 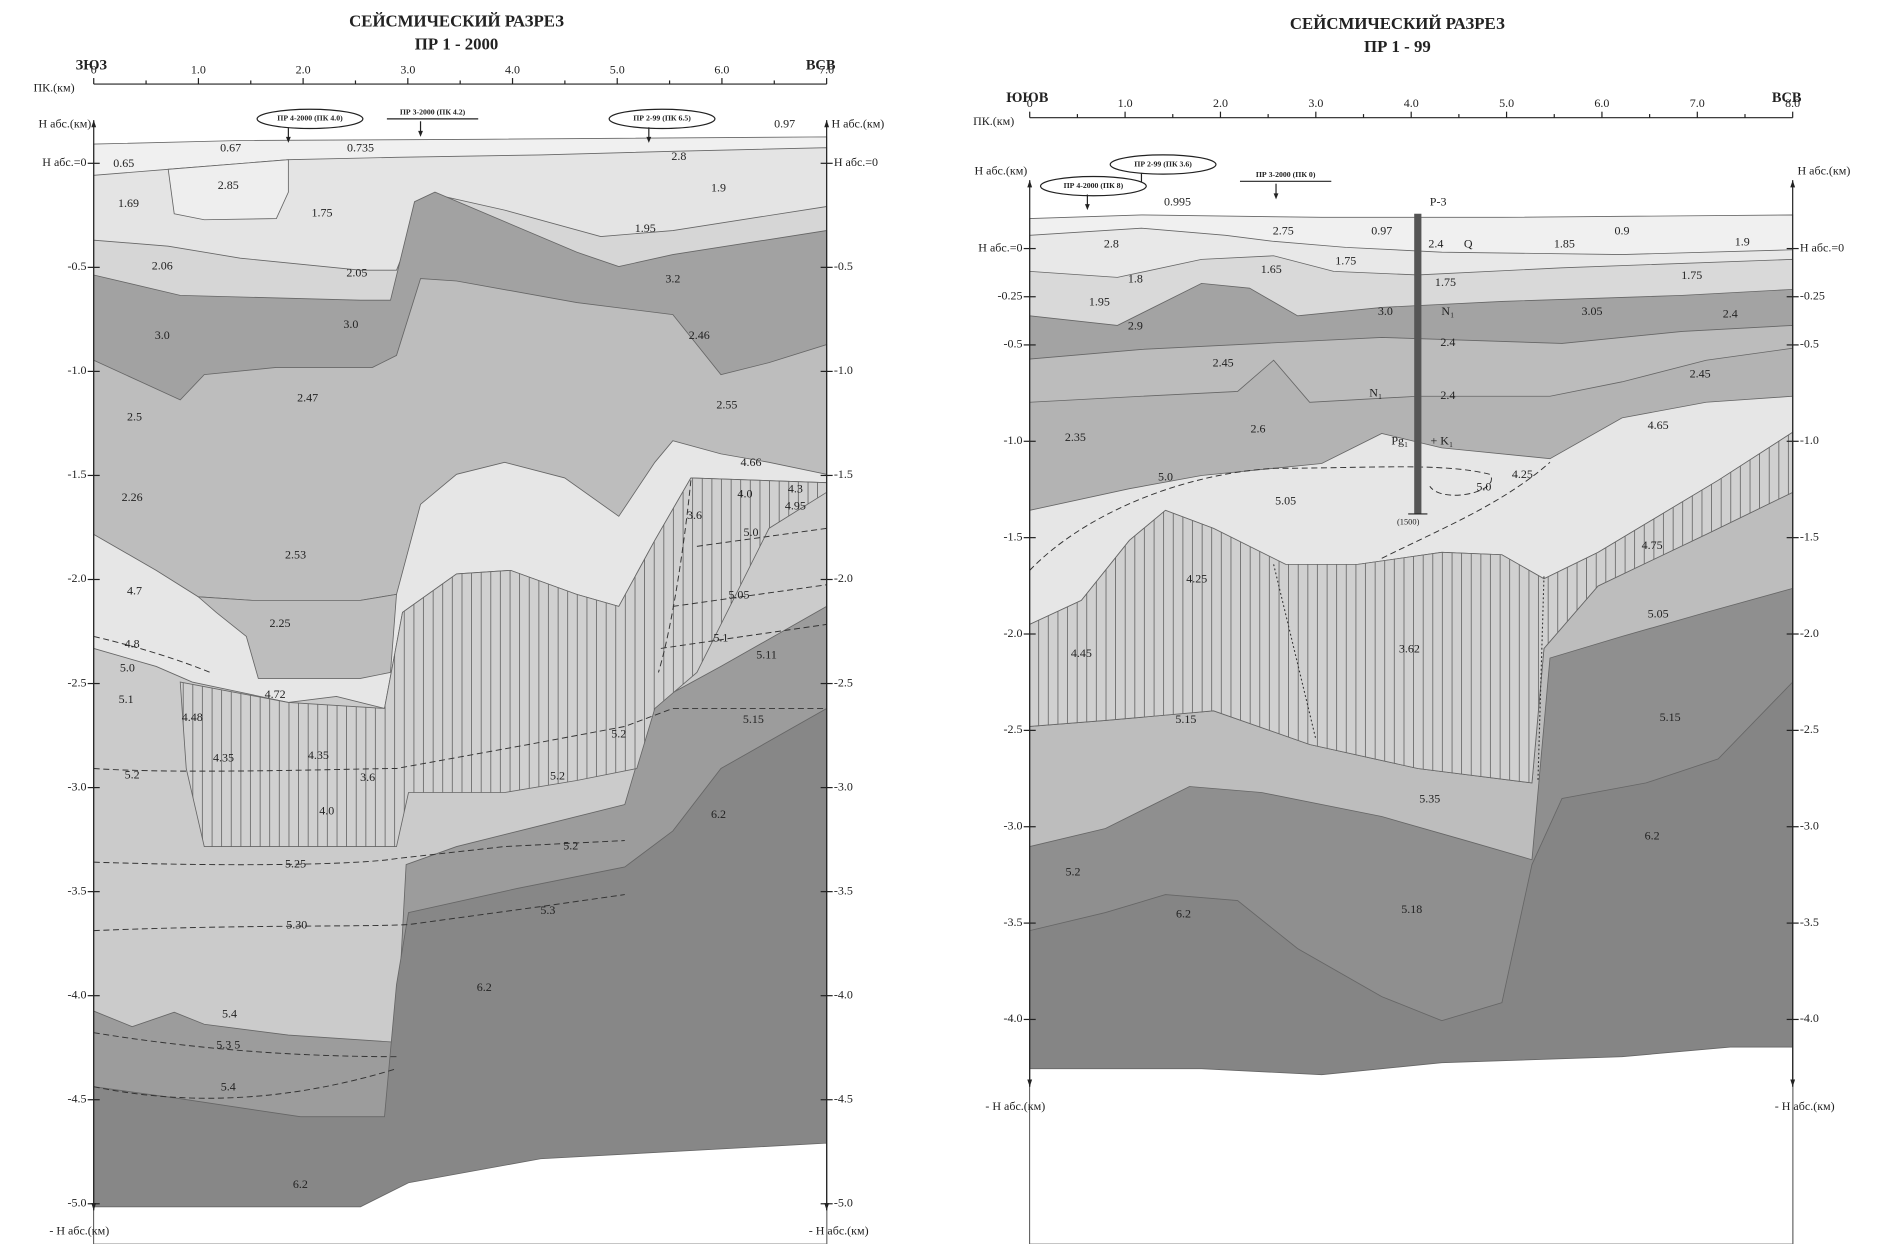 I want to click on velocity-label: 3.62, so click(x=1409, y=648).